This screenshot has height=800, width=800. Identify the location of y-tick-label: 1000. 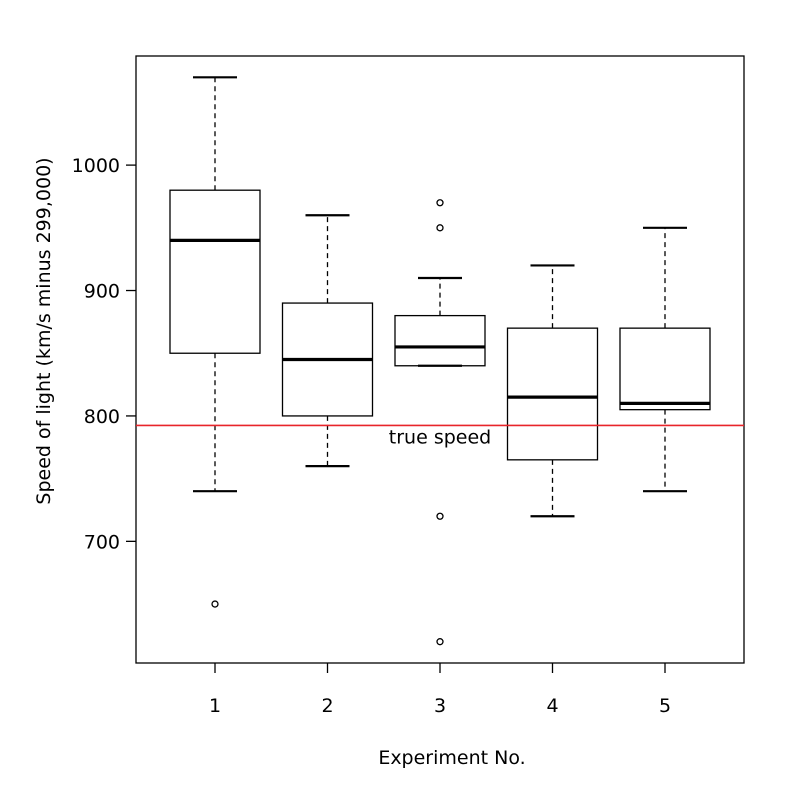
(96, 166).